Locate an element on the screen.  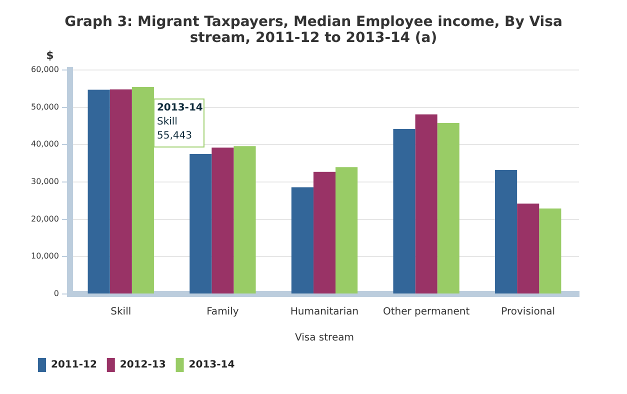
y-tick-label: 40,000 is located at coordinates (44, 144).